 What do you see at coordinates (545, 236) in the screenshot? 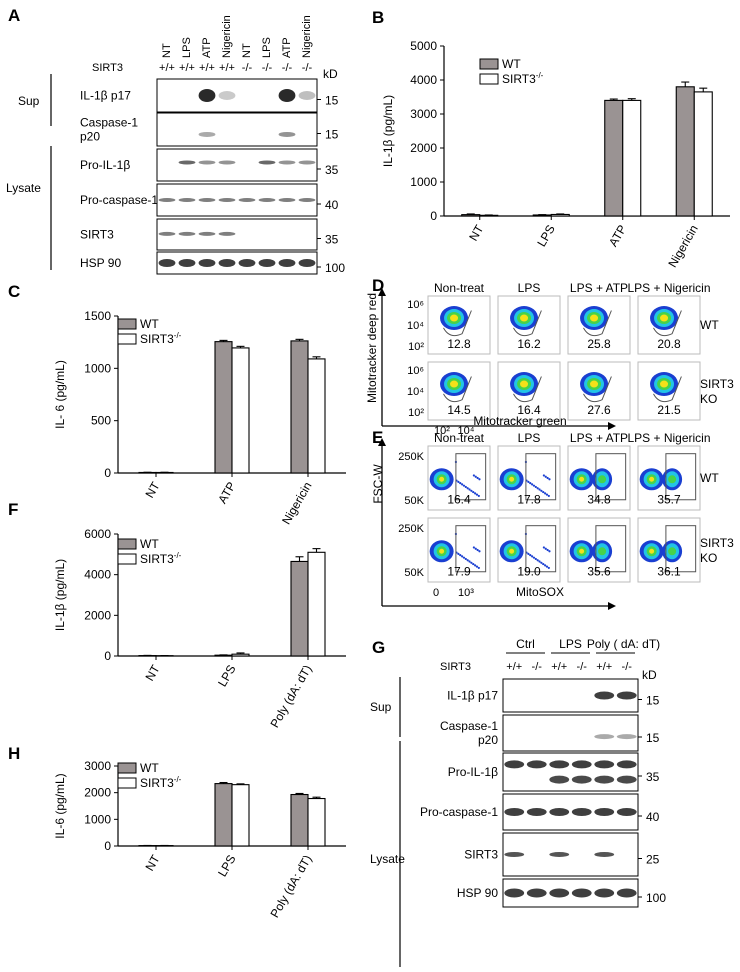
I see `x-tick-label: LPS` at bounding box center [545, 236].